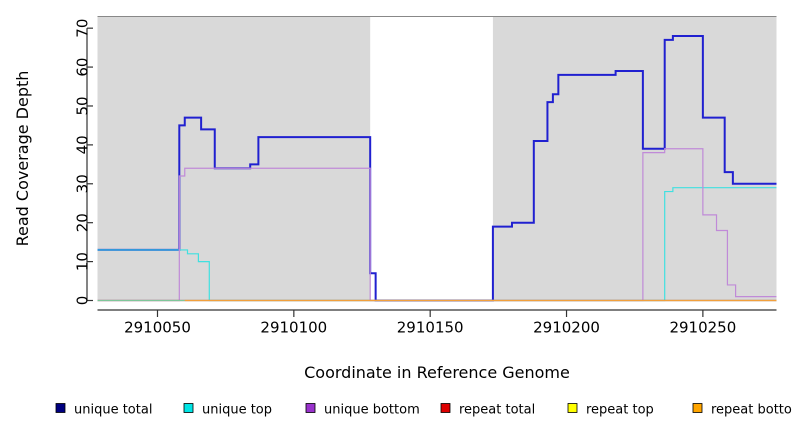 The image size is (792, 432). What do you see at coordinates (83, 105) in the screenshot?
I see `y-tick-label: 50` at bounding box center [83, 105].